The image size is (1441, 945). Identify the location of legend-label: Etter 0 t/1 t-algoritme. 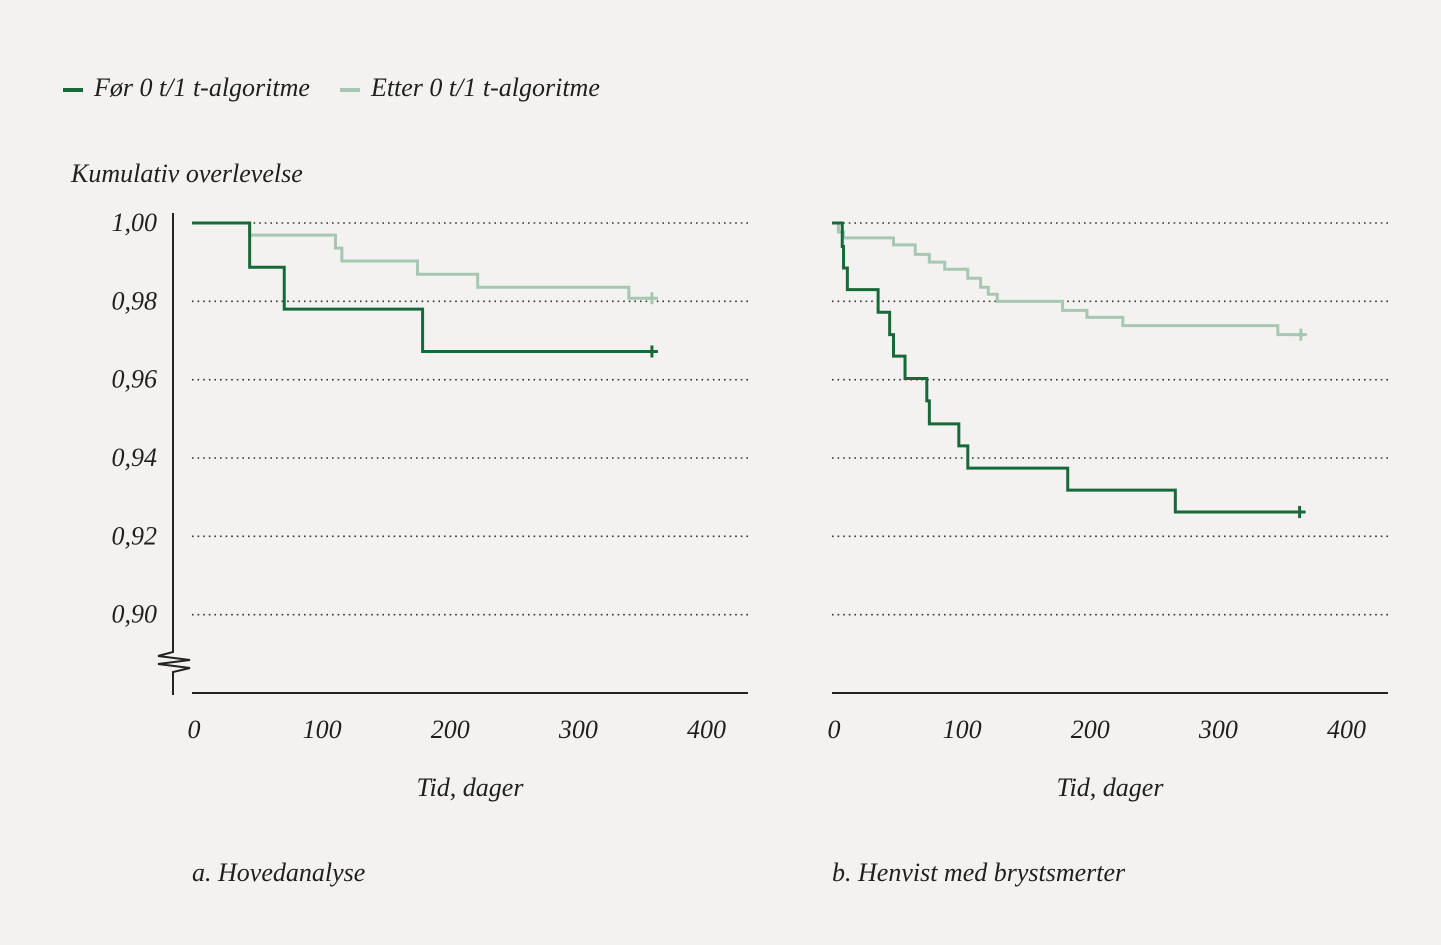
(485, 87).